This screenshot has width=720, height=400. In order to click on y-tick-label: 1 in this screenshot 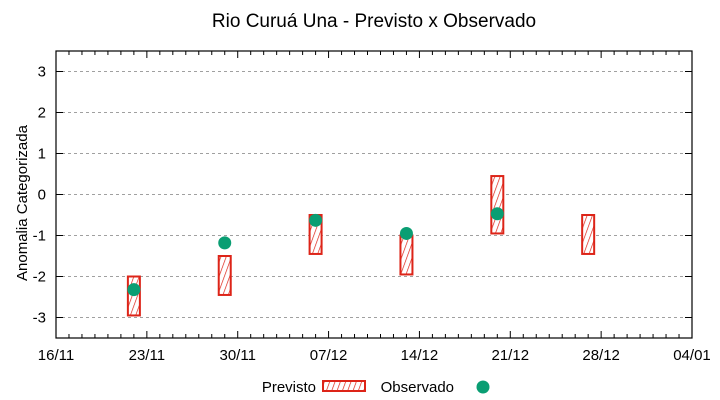, I will do `click(42, 154)`.